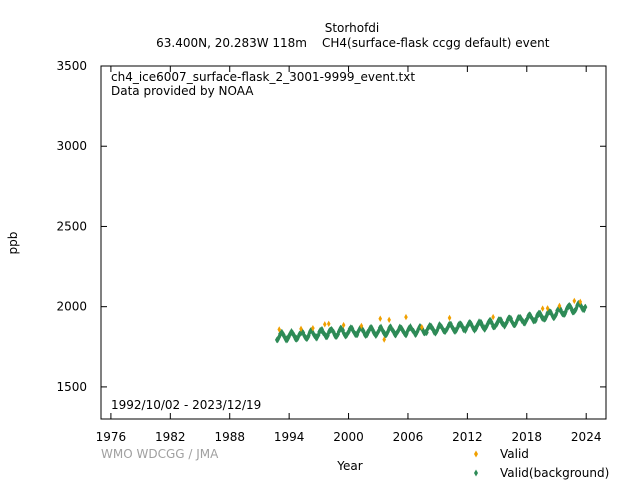 The image size is (640, 480). What do you see at coordinates (71, 226) in the screenshot?
I see `y-tick-label: 2500` at bounding box center [71, 226].